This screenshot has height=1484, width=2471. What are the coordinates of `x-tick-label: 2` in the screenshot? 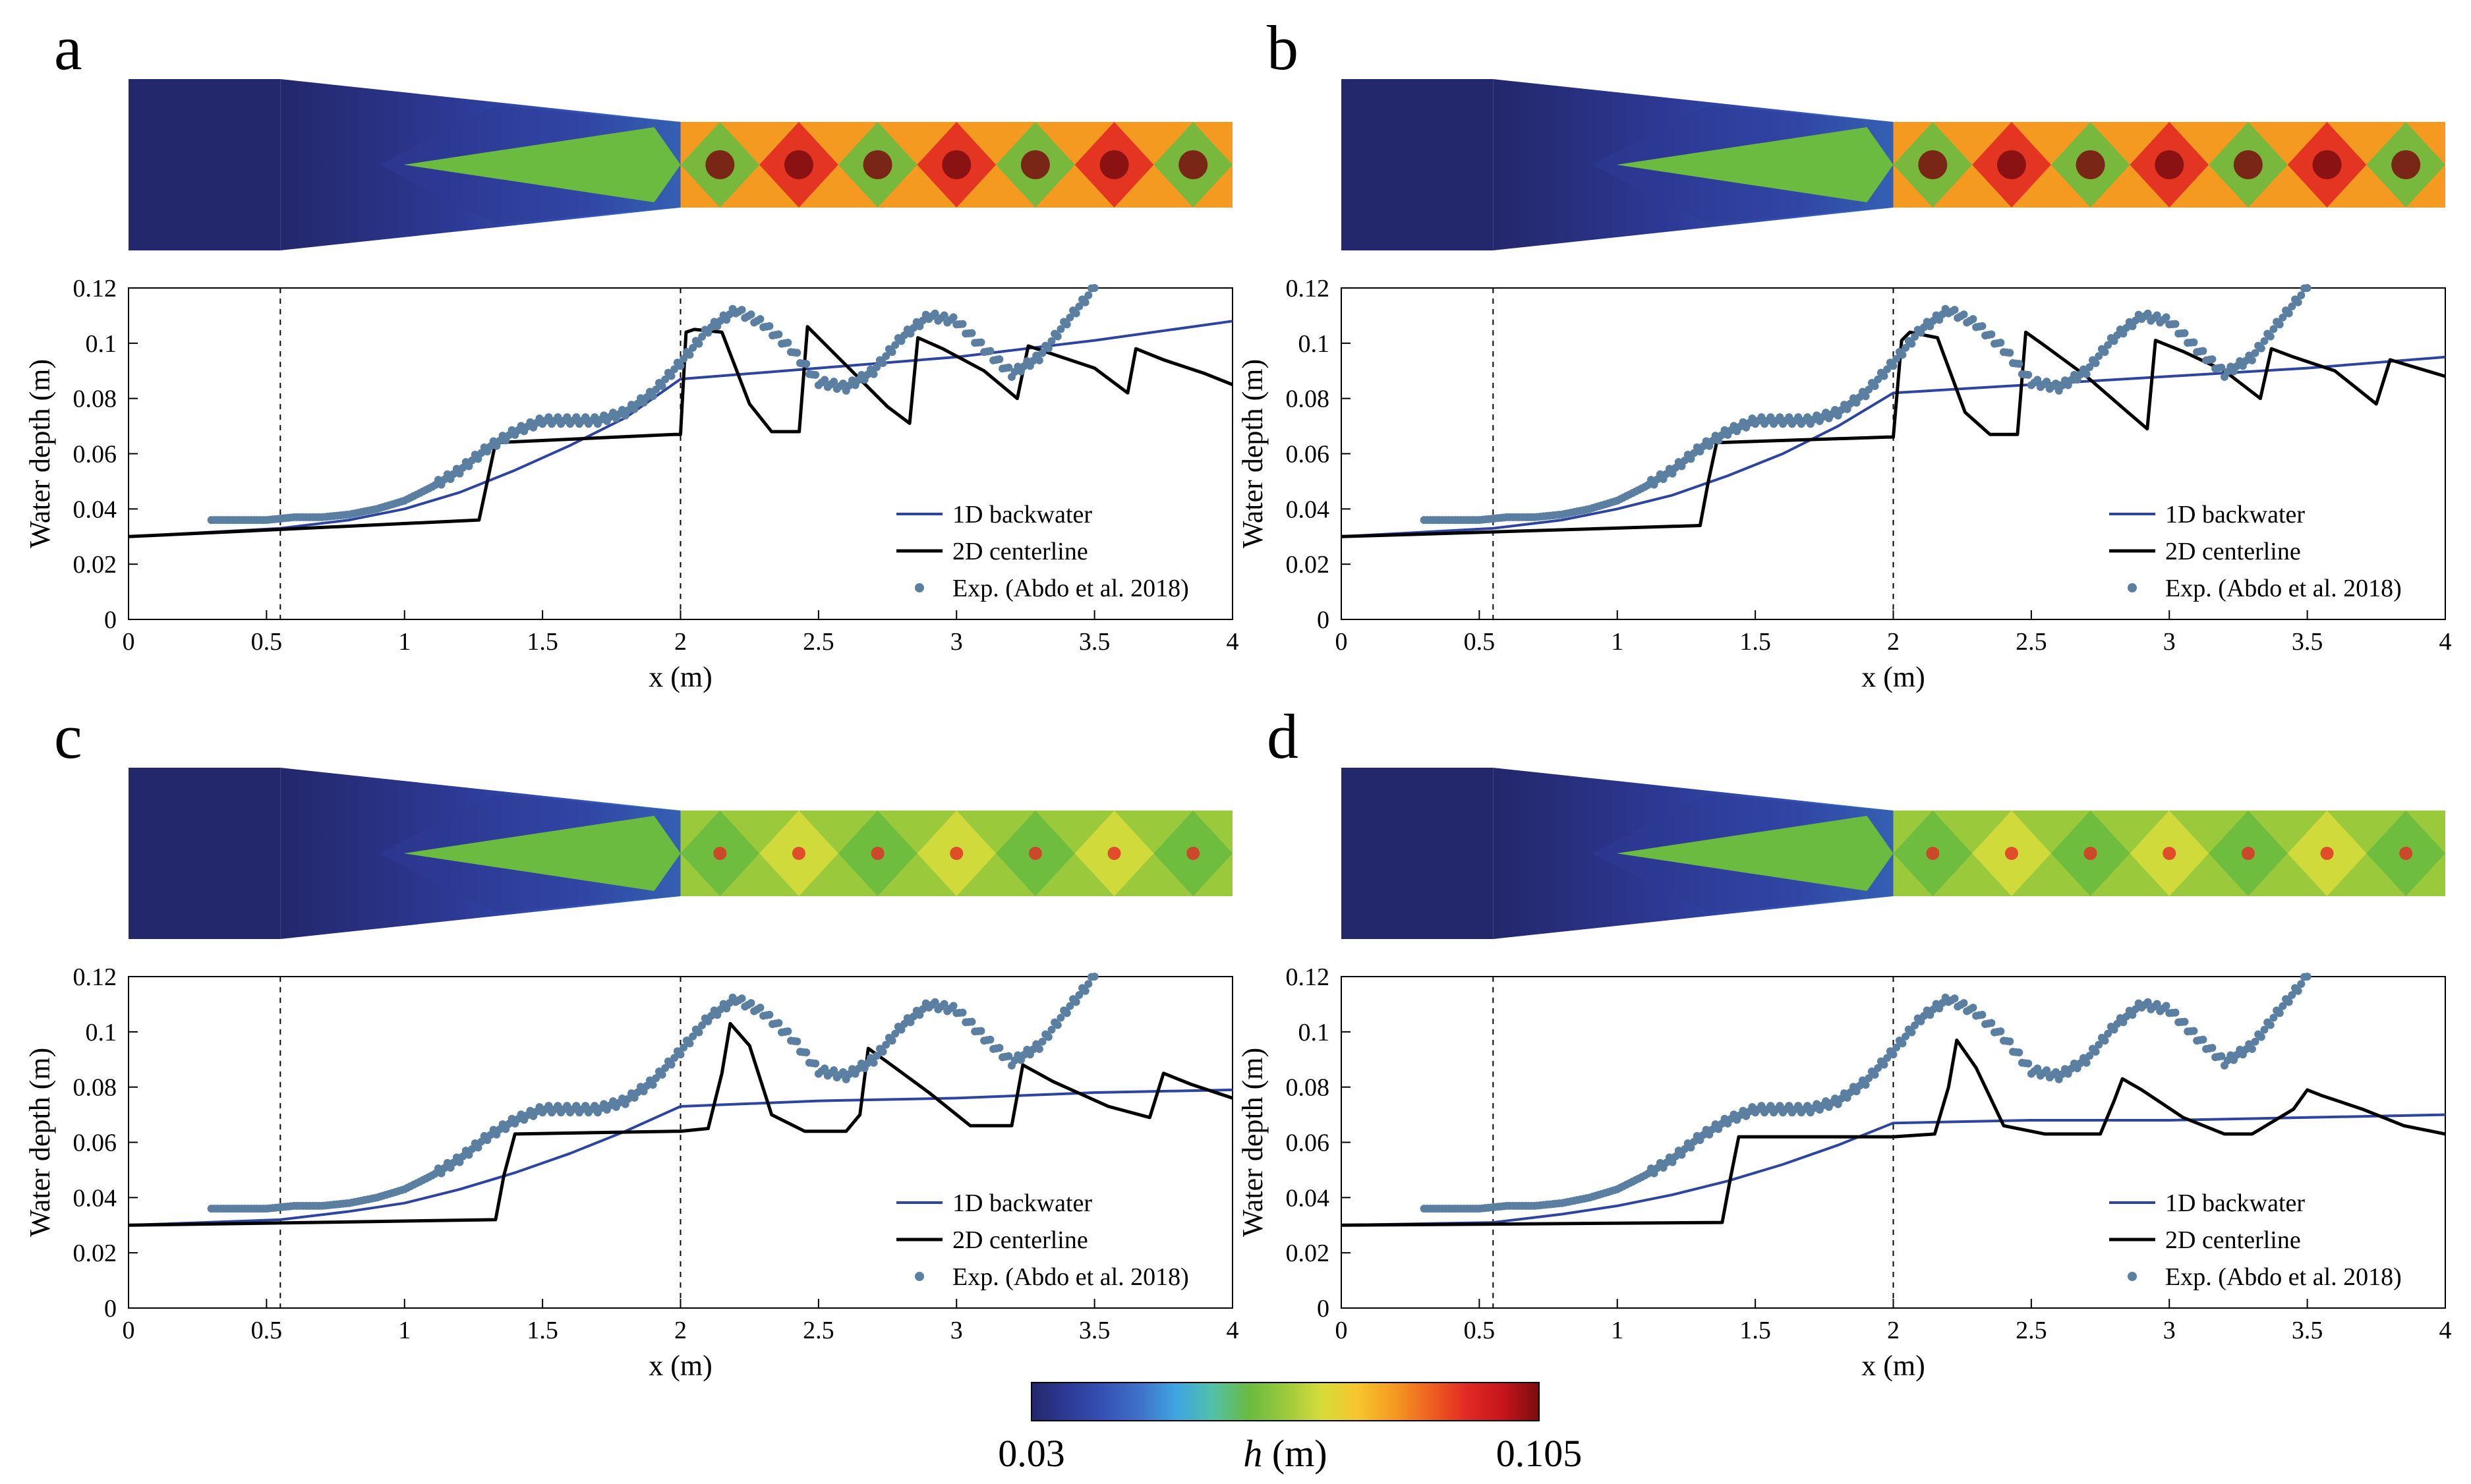 It's located at (680, 642).